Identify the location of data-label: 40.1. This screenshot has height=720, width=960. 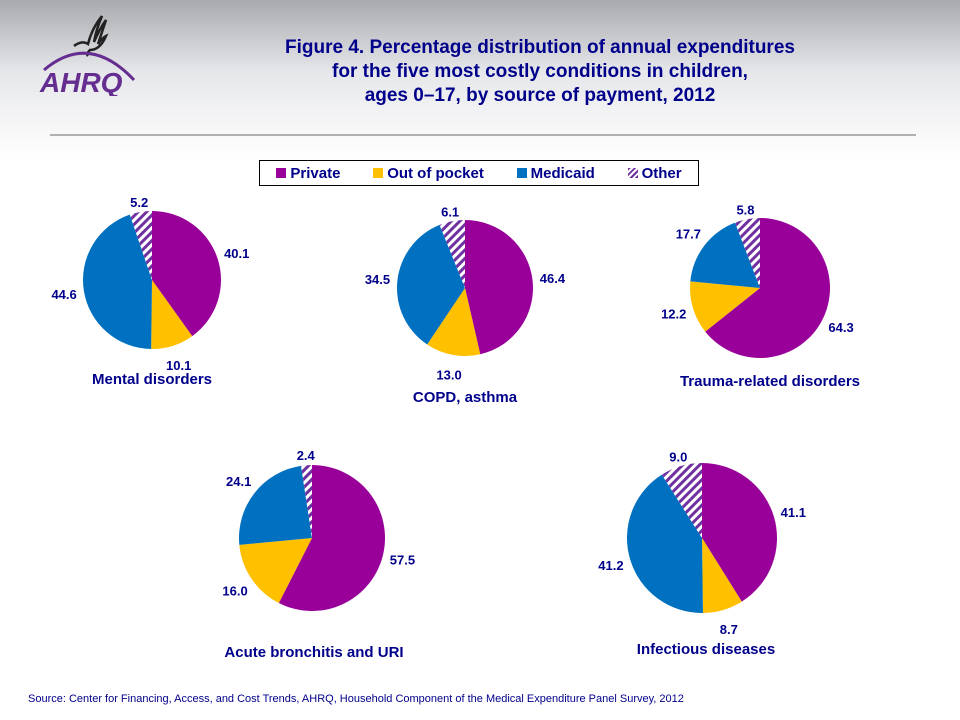
(236, 253).